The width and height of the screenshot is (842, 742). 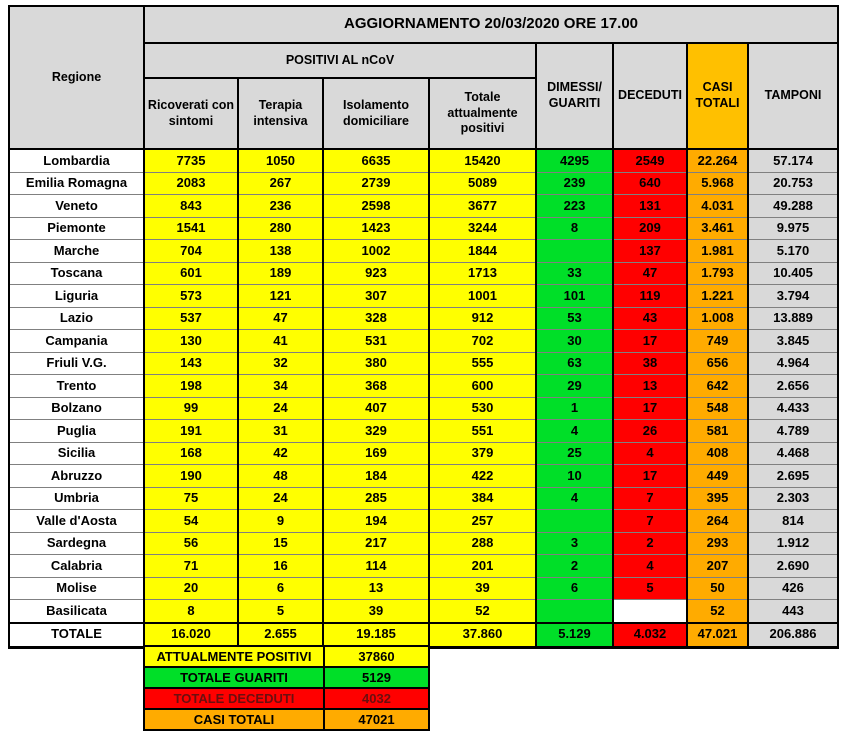 What do you see at coordinates (280, 228) in the screenshot?
I see `cell-terapia-intensiva: 280` at bounding box center [280, 228].